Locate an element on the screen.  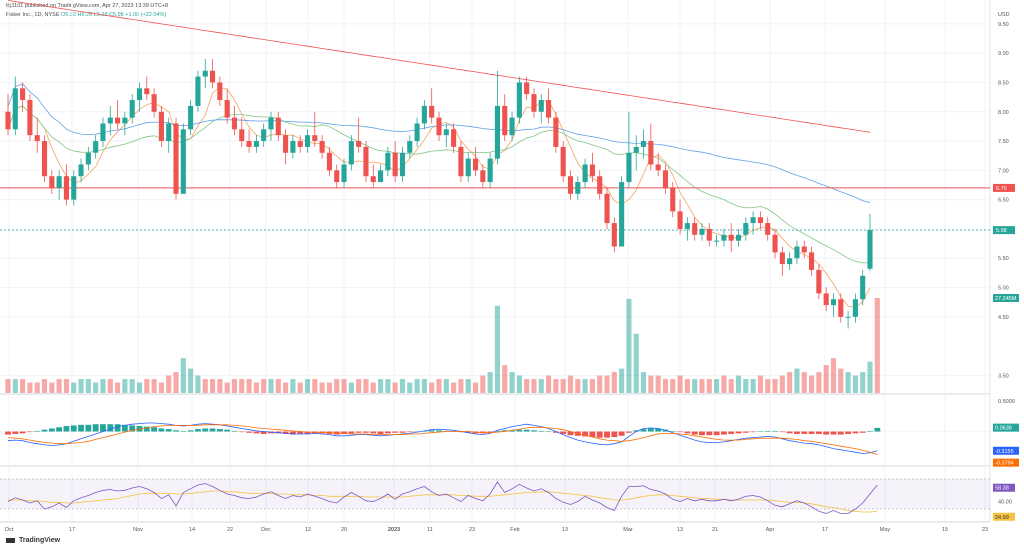
x-tick-label: 21 is located at coordinates (715, 530).